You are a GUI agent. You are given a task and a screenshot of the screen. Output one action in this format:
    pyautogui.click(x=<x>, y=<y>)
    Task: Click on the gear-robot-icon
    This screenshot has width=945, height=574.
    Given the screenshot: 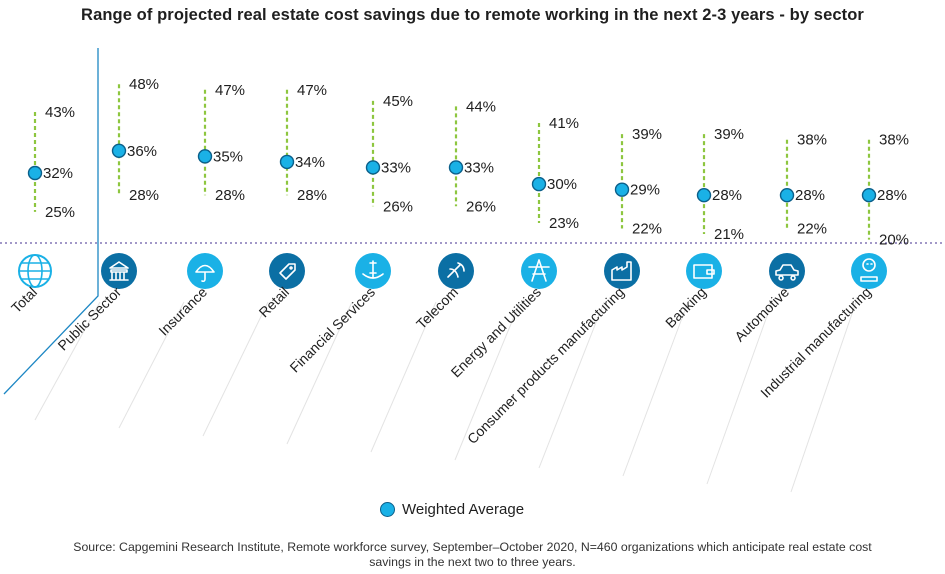 What is the action you would take?
    pyautogui.click(x=869, y=271)
    